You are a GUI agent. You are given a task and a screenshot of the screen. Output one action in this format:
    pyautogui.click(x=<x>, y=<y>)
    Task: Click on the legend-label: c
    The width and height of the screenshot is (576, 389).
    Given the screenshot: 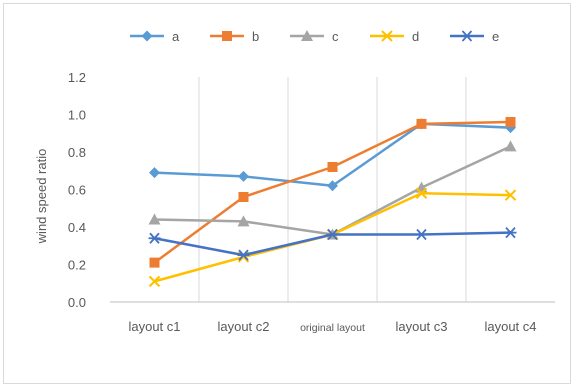 What is the action you would take?
    pyautogui.click(x=335, y=36)
    